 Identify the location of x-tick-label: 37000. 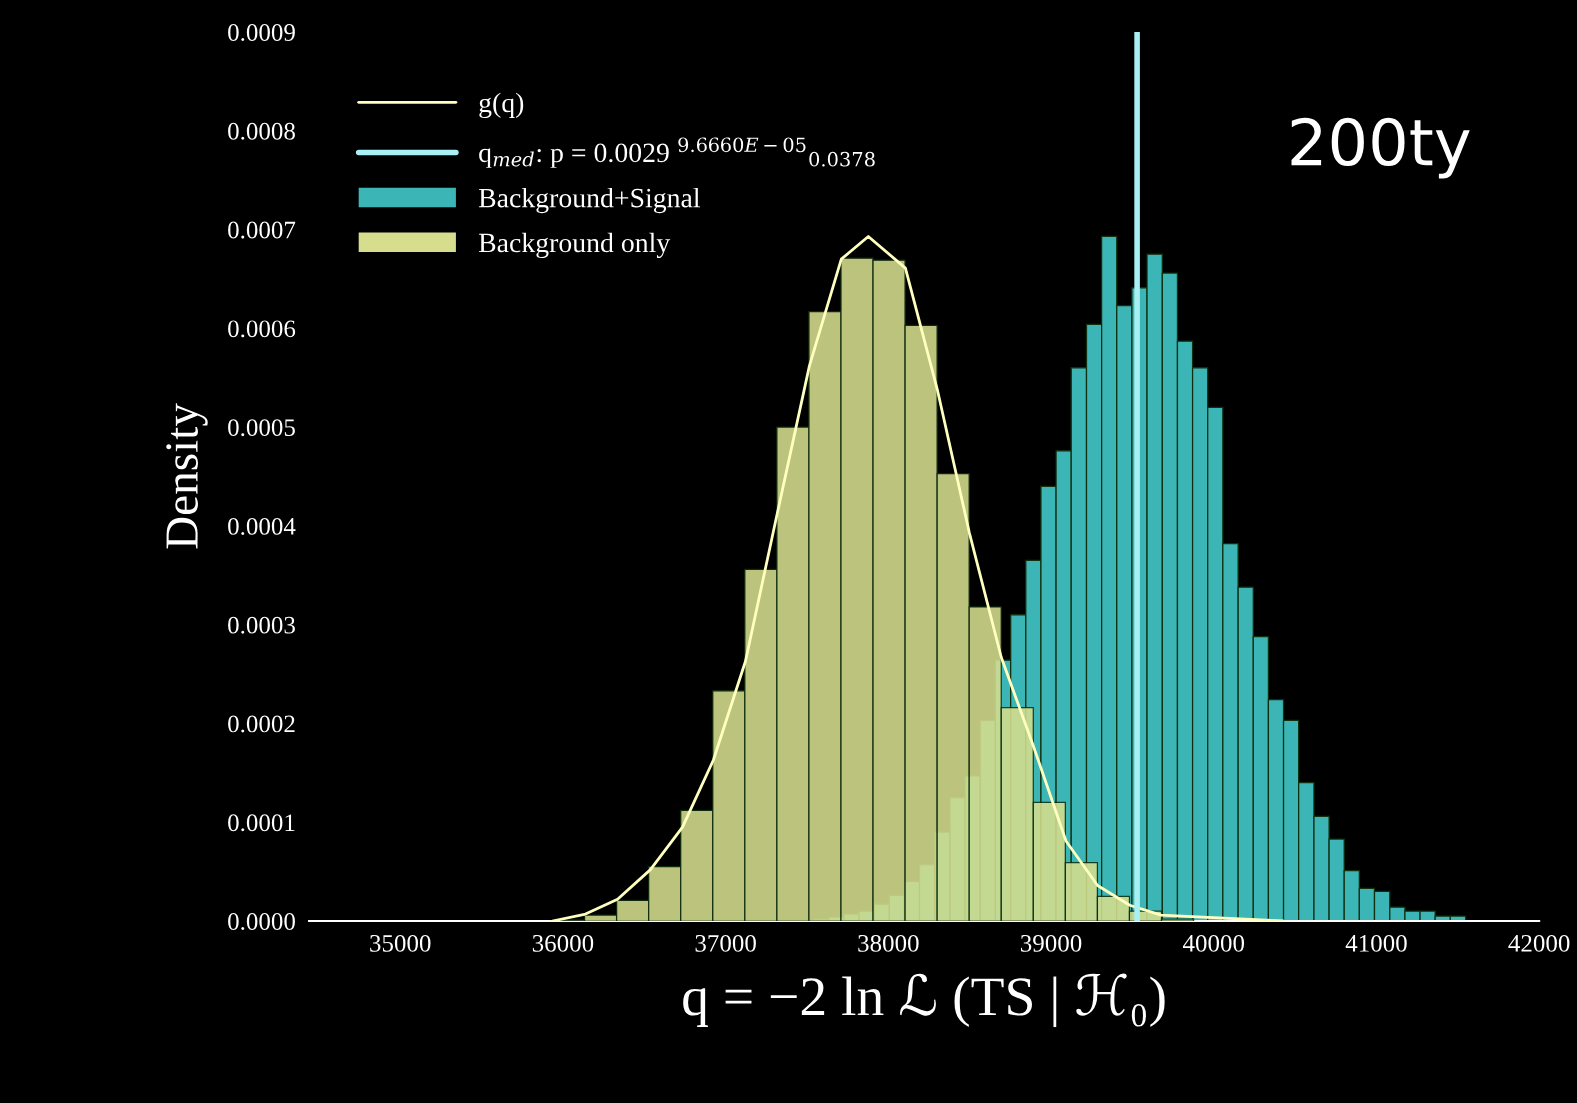
(725, 943).